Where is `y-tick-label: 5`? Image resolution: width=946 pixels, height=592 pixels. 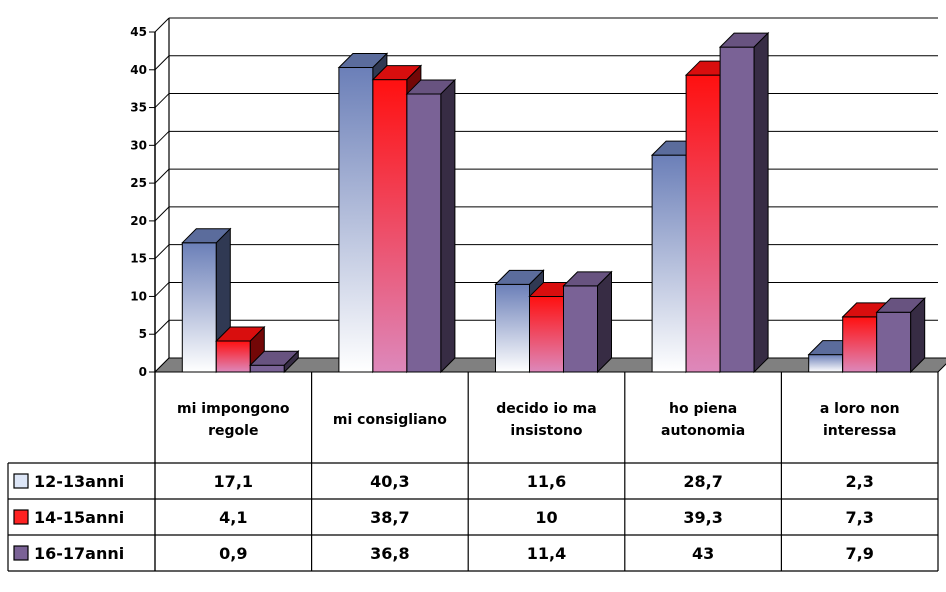
y-tick-label: 5 is located at coordinates (143, 334).